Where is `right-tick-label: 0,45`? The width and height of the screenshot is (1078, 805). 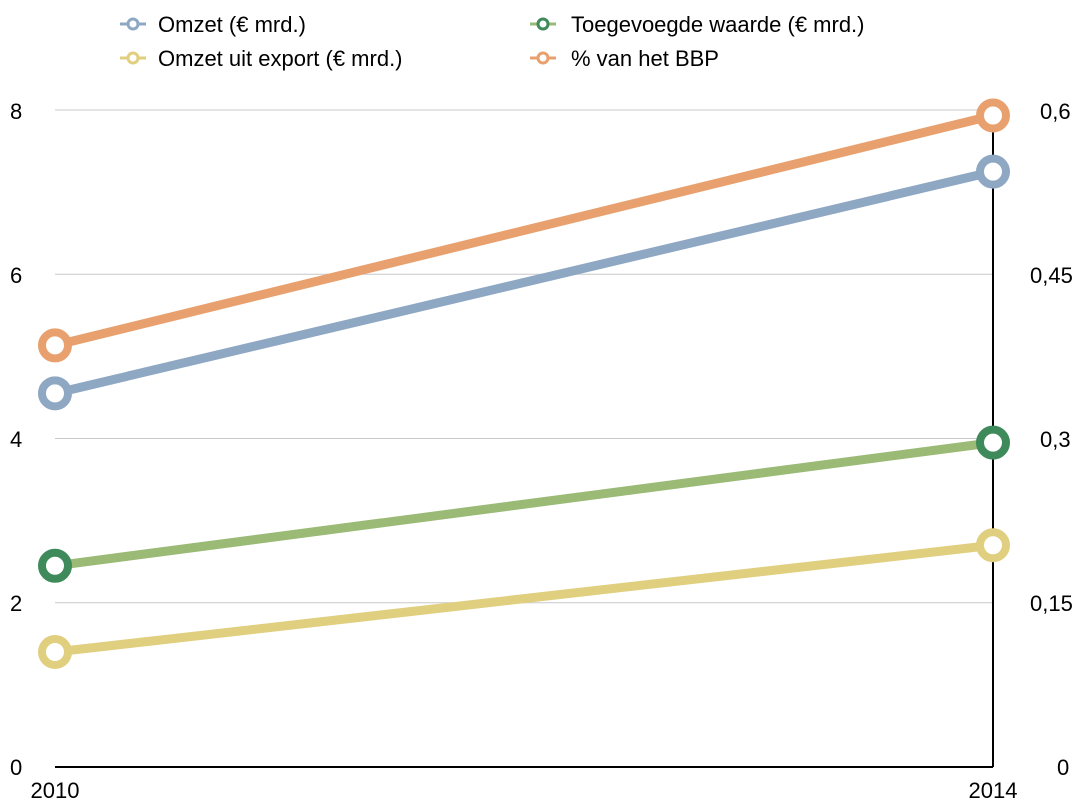
right-tick-label: 0,45 is located at coordinates (1051, 275).